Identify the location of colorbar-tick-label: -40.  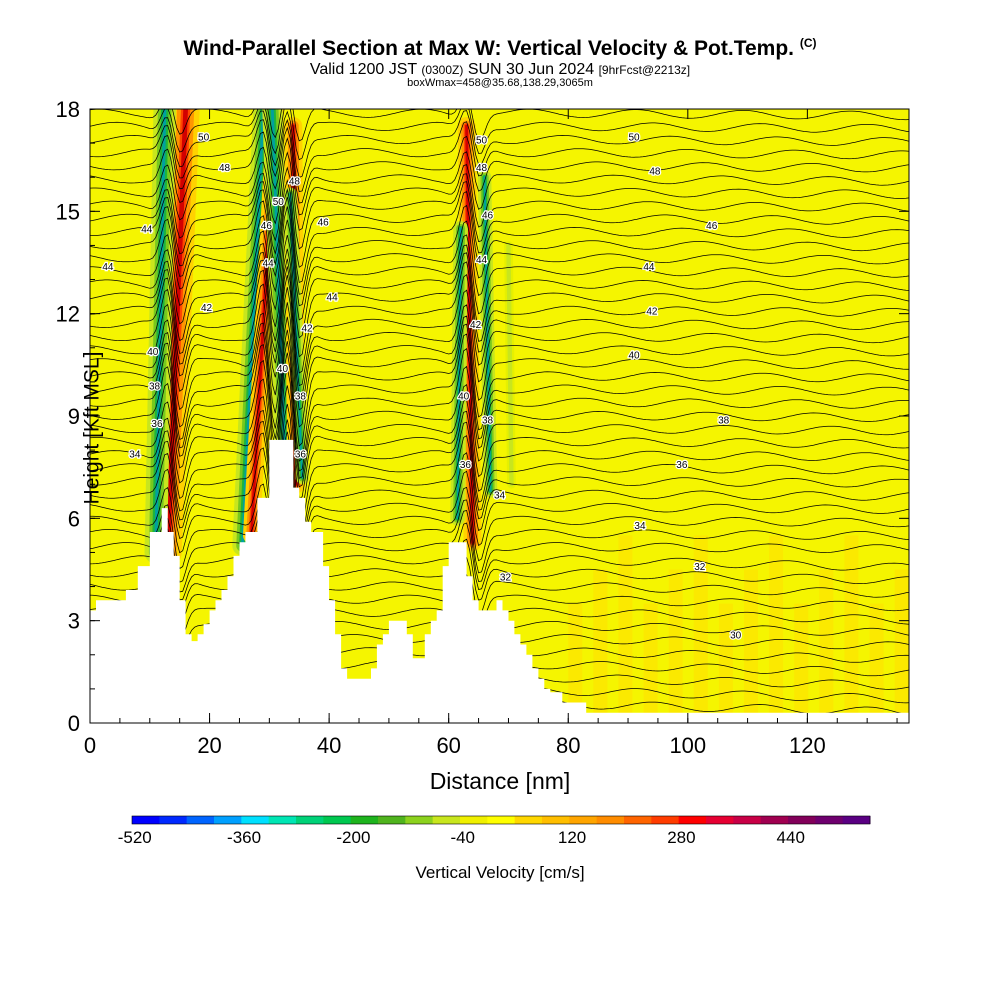
(462, 837).